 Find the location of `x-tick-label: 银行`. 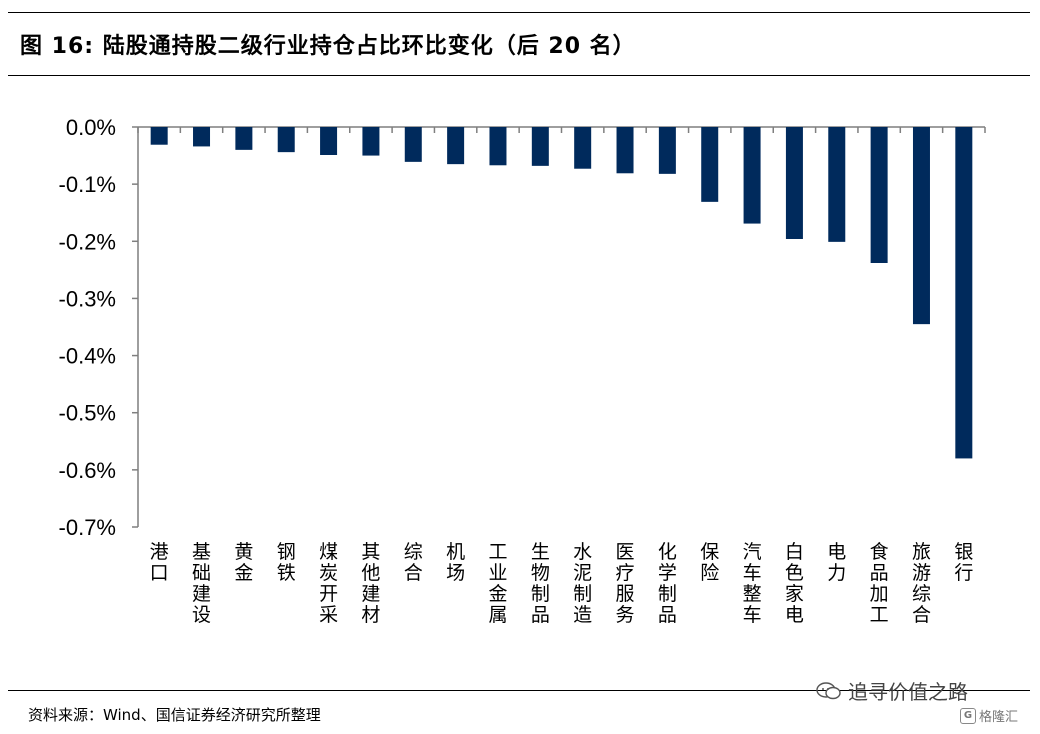

x-tick-label: 银行 is located at coordinates (963, 562).